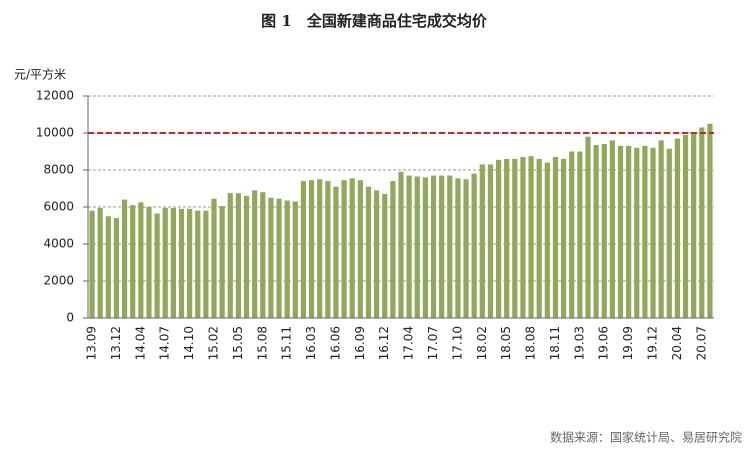  Describe the element at coordinates (58, 281) in the screenshot. I see `y-tick-label: 2000` at that location.